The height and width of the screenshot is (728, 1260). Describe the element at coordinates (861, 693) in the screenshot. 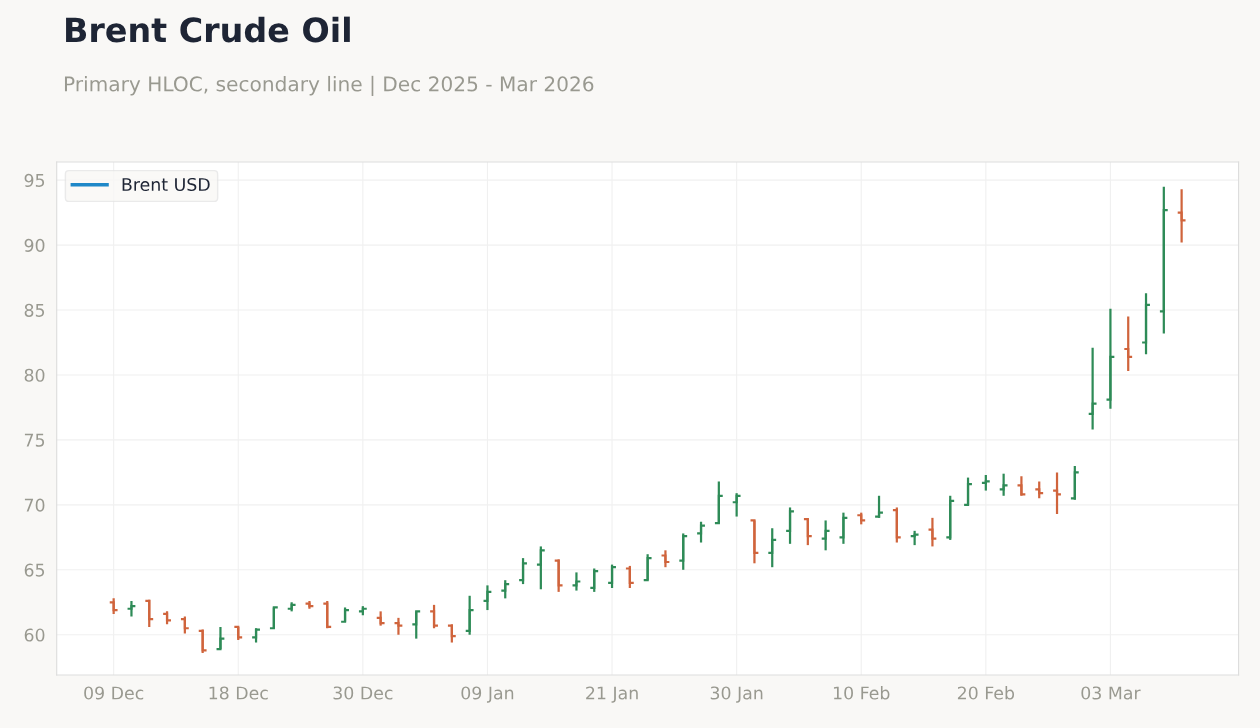

I see `x-tick-label: 10 Feb` at that location.